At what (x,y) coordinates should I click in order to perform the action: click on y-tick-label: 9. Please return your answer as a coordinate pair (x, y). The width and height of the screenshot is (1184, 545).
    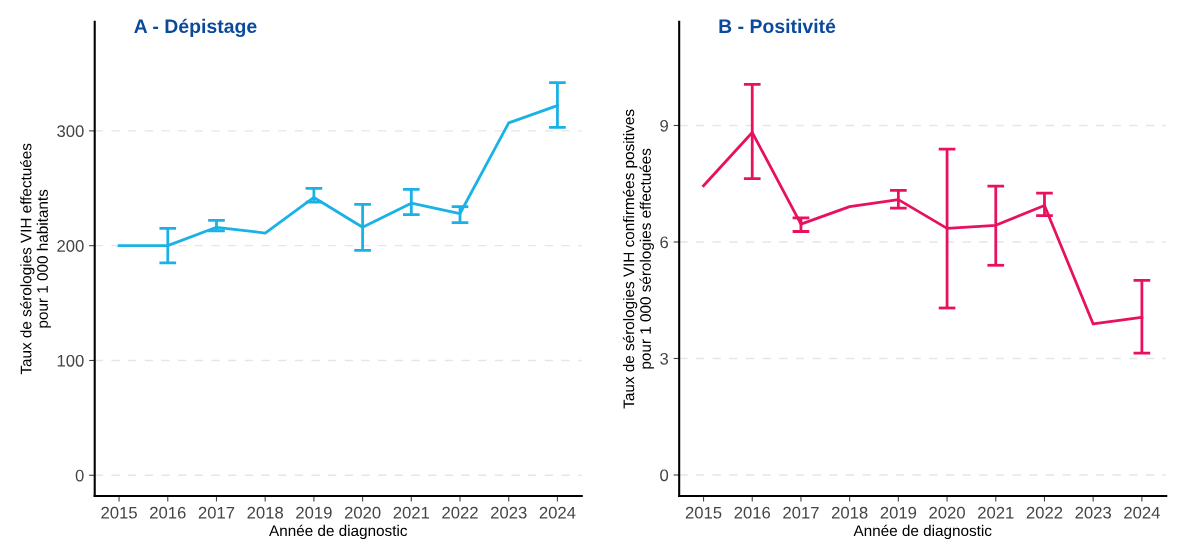
    Looking at the image, I should click on (664, 125).